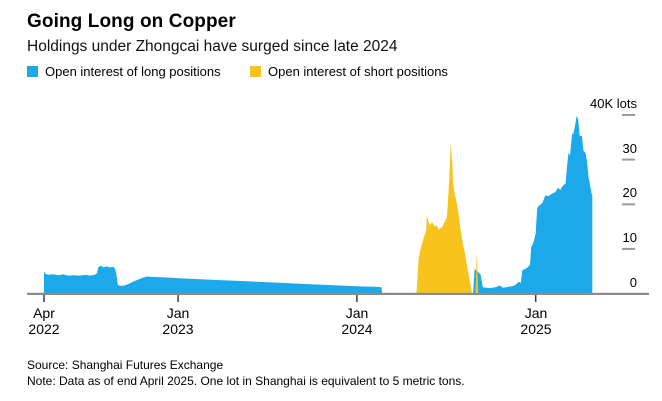  What do you see at coordinates (629, 148) in the screenshot?
I see `y-axis-label-30: 30` at bounding box center [629, 148].